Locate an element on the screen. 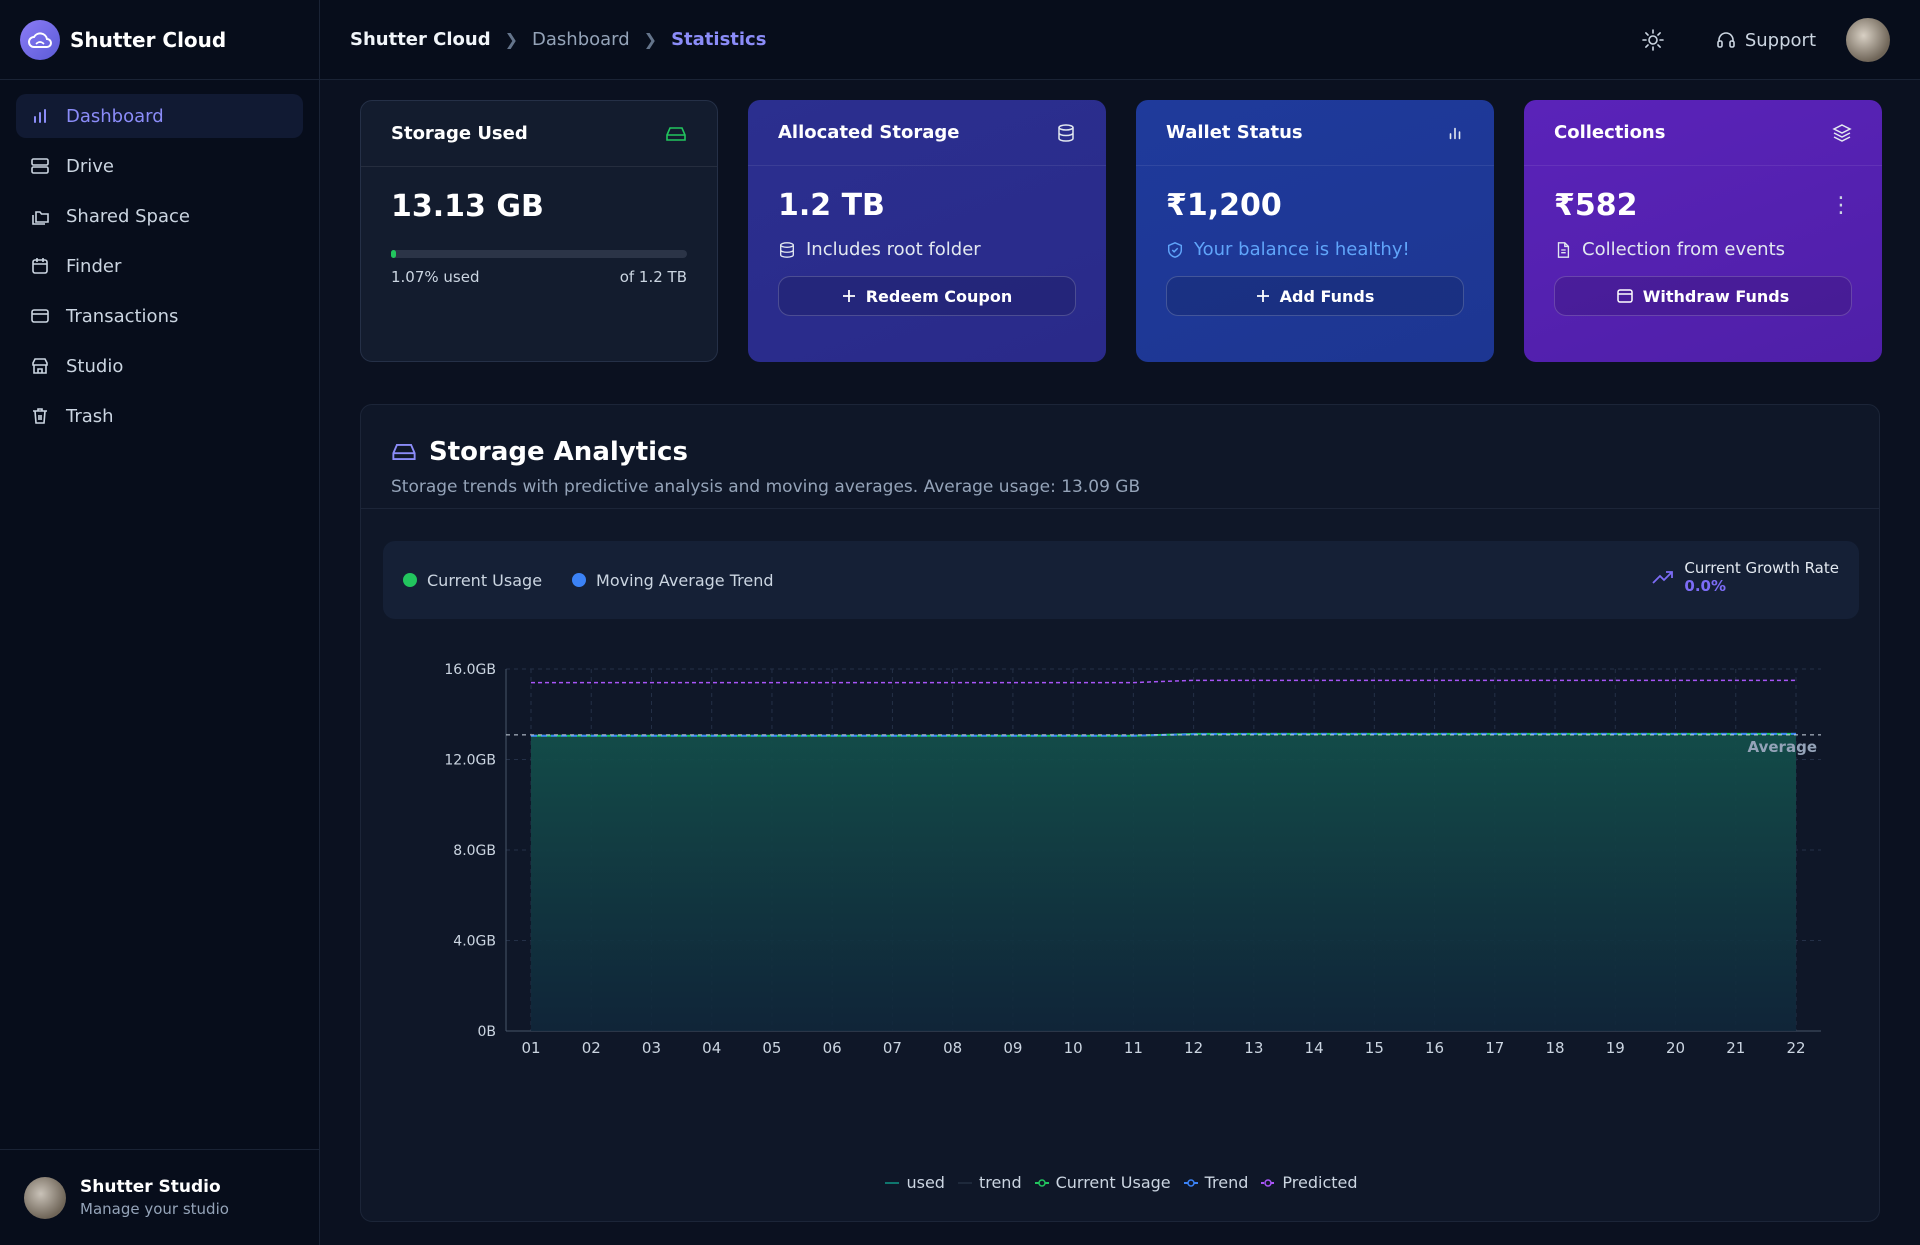  x-tick-label: 05 is located at coordinates (771, 1048).